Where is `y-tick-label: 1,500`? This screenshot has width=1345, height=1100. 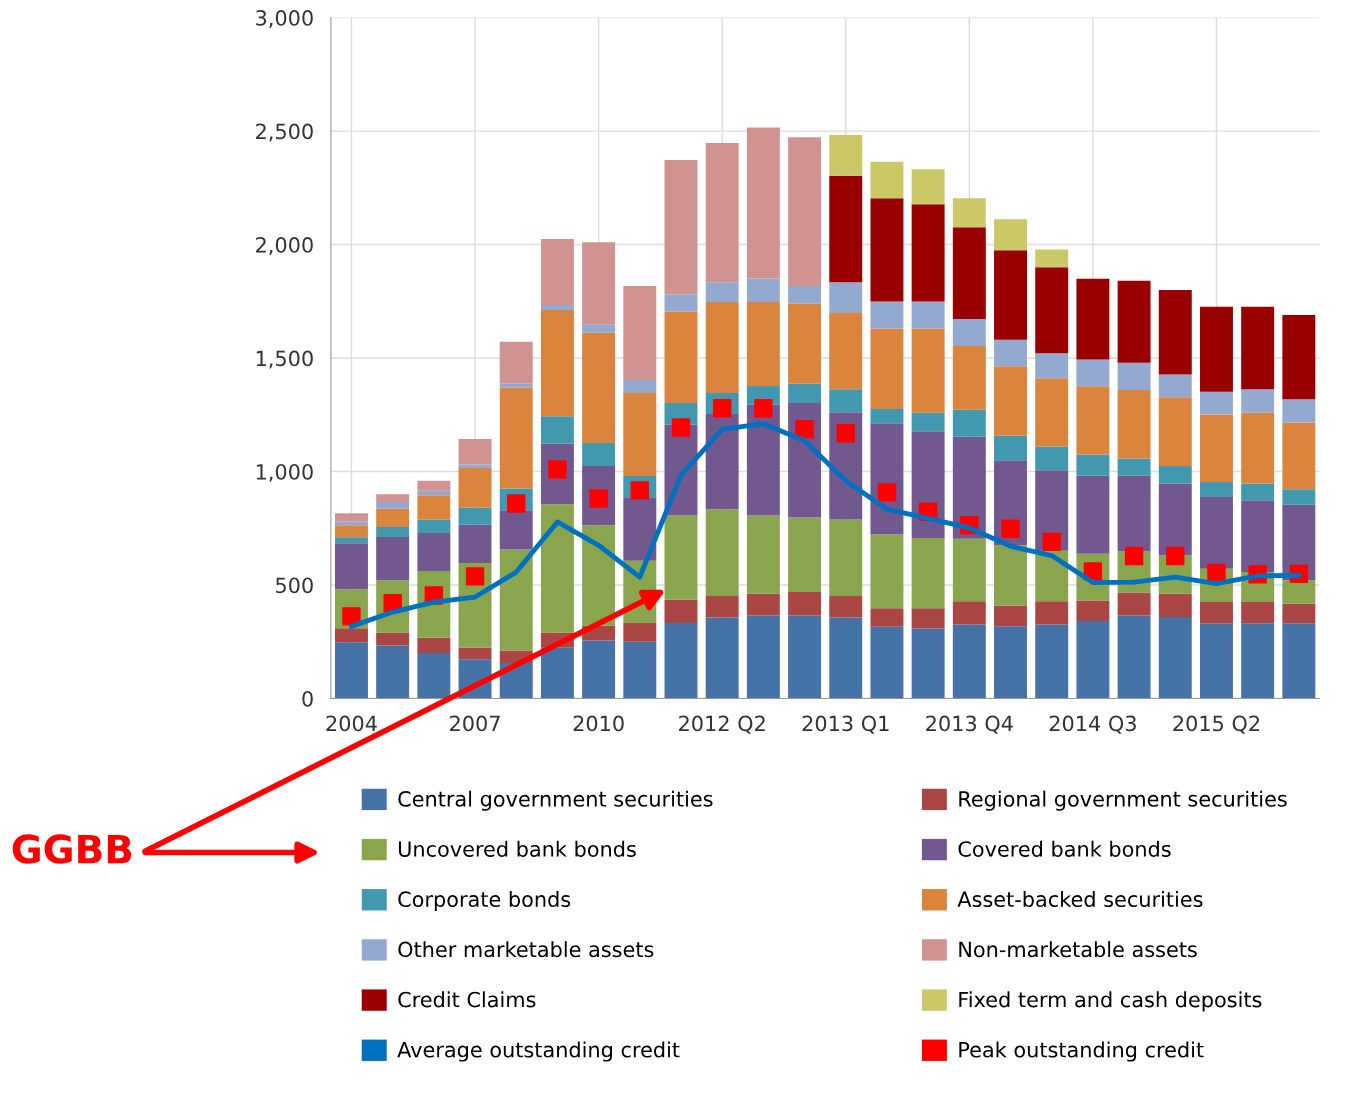
y-tick-label: 1,500 is located at coordinates (284, 359).